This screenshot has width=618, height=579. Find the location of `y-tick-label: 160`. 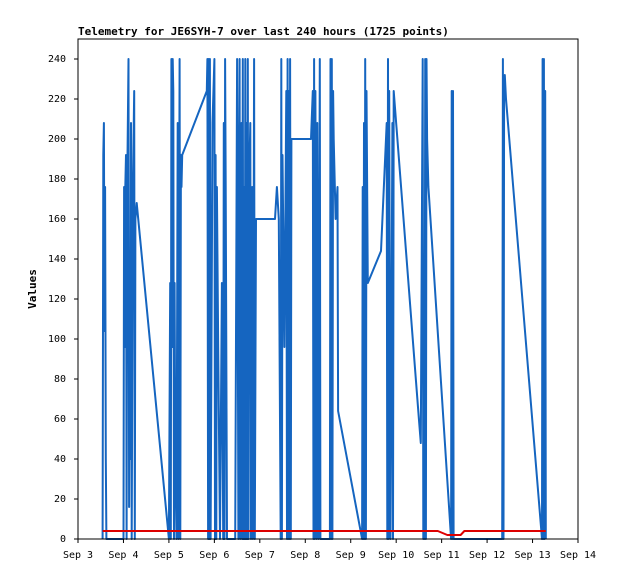

y-tick-label: 160 is located at coordinates (57, 219).